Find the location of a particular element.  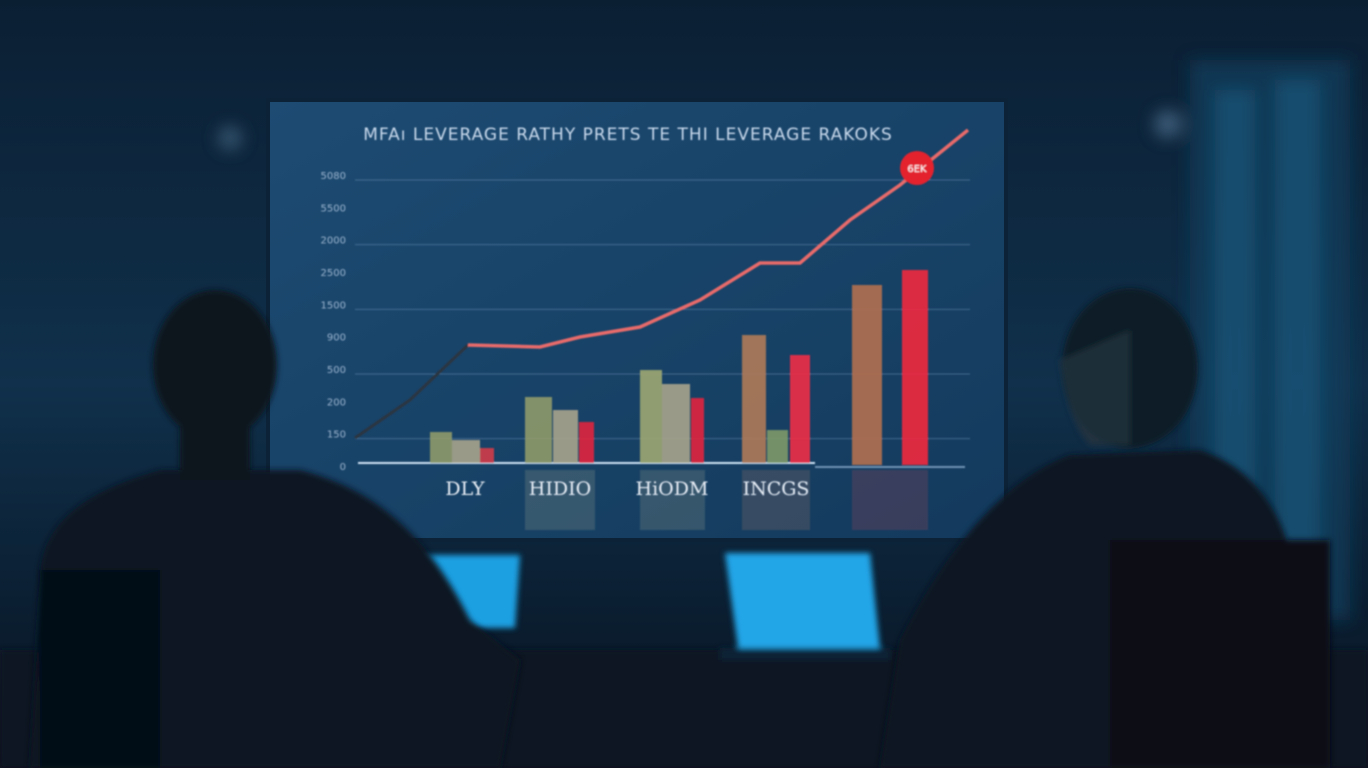

axis-label: 900 is located at coordinates (336, 338).